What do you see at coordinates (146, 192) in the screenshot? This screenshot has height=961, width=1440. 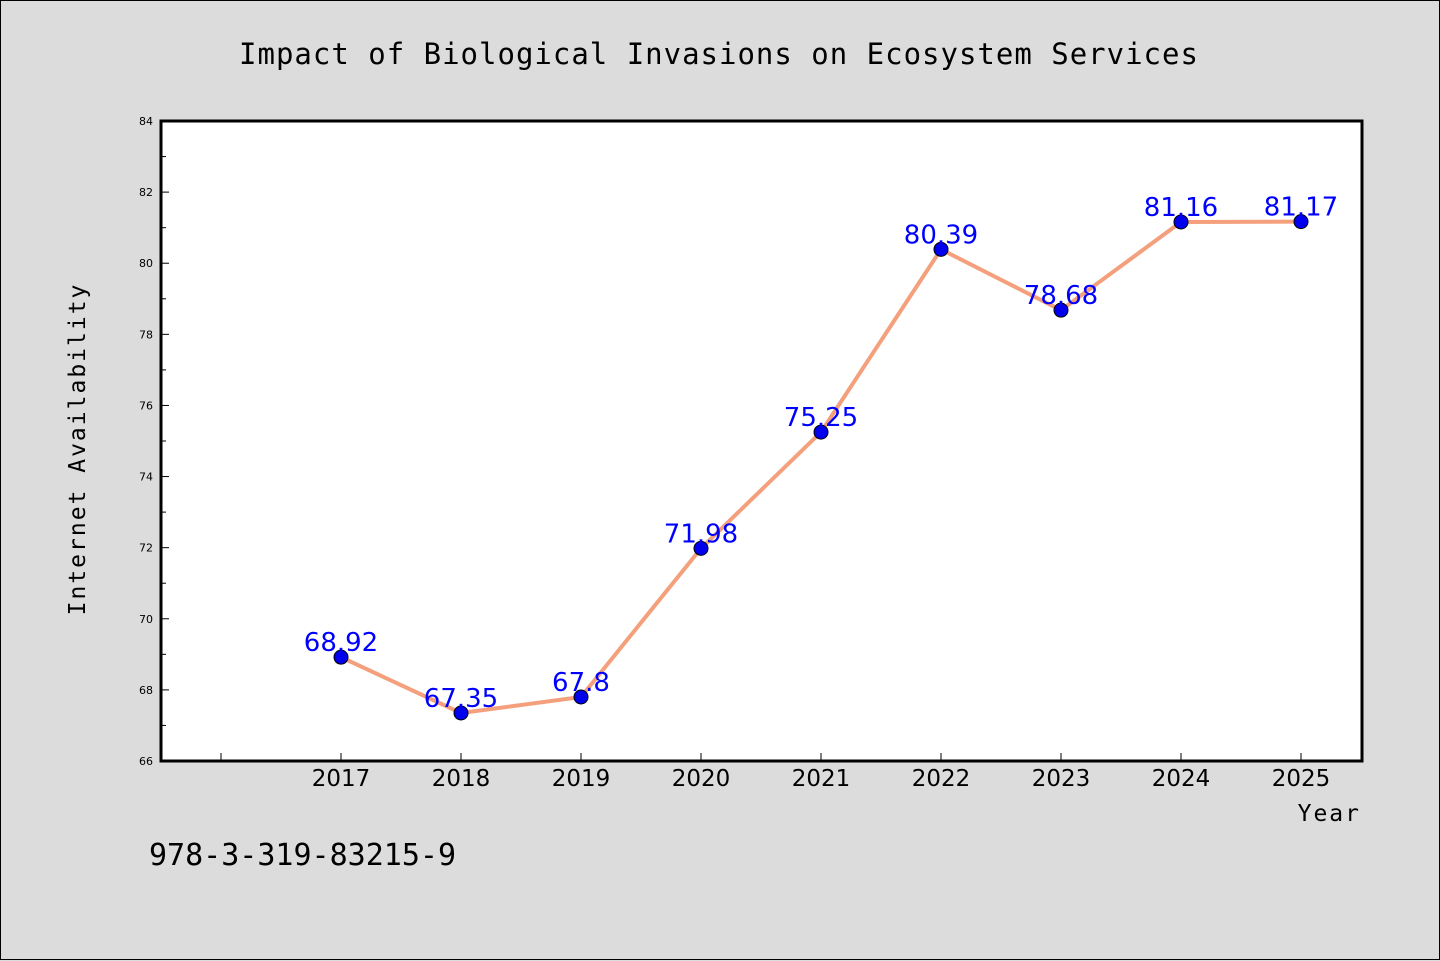 I see `y-tick-label: 82` at bounding box center [146, 192].